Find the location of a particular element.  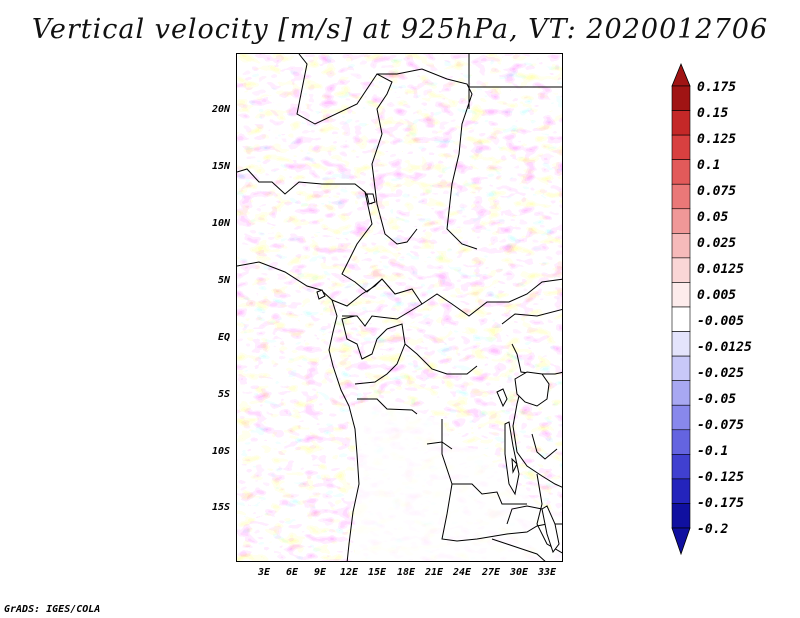

colorbar-label: 0.075 is located at coordinates (717, 191).